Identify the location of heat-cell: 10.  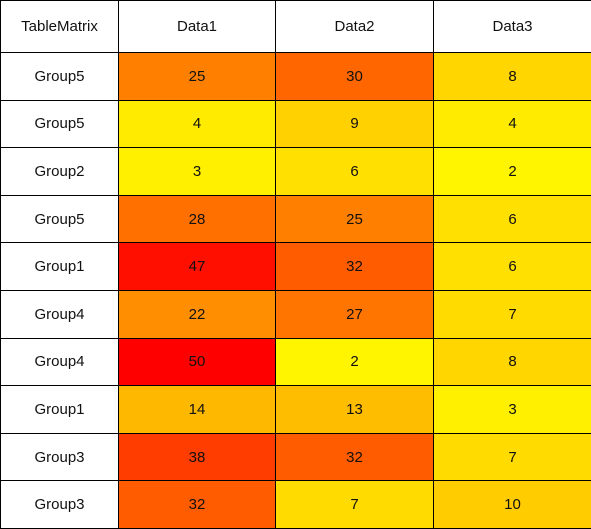
(512, 505).